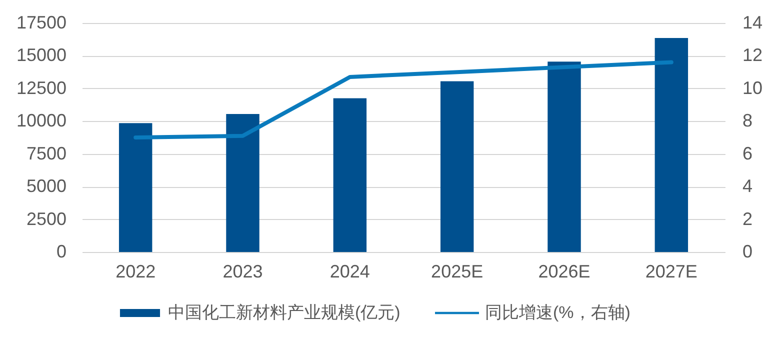 The height and width of the screenshot is (344, 776). What do you see at coordinates (564, 272) in the screenshot?
I see `x-tick-label: 2026E` at bounding box center [564, 272].